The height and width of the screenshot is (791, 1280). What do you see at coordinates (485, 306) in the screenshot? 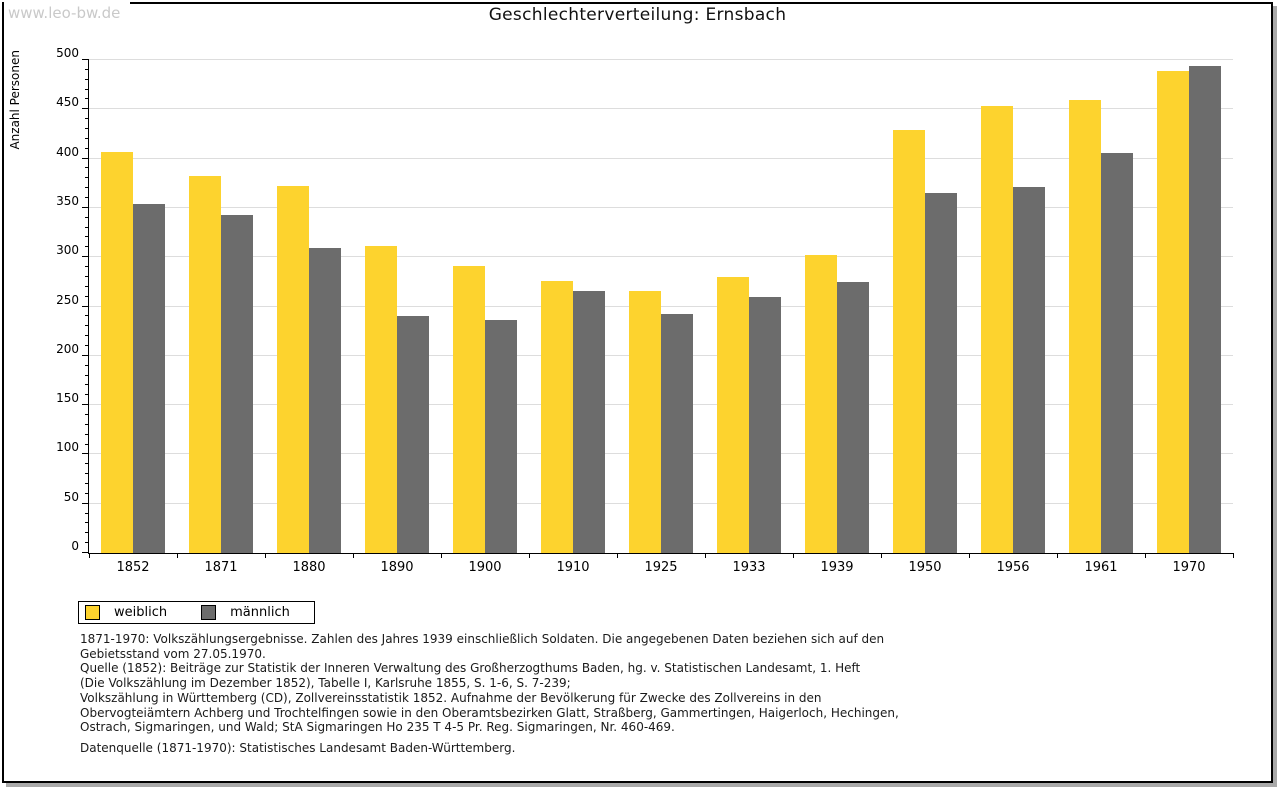
I see `bar-group-1900` at bounding box center [485, 306].